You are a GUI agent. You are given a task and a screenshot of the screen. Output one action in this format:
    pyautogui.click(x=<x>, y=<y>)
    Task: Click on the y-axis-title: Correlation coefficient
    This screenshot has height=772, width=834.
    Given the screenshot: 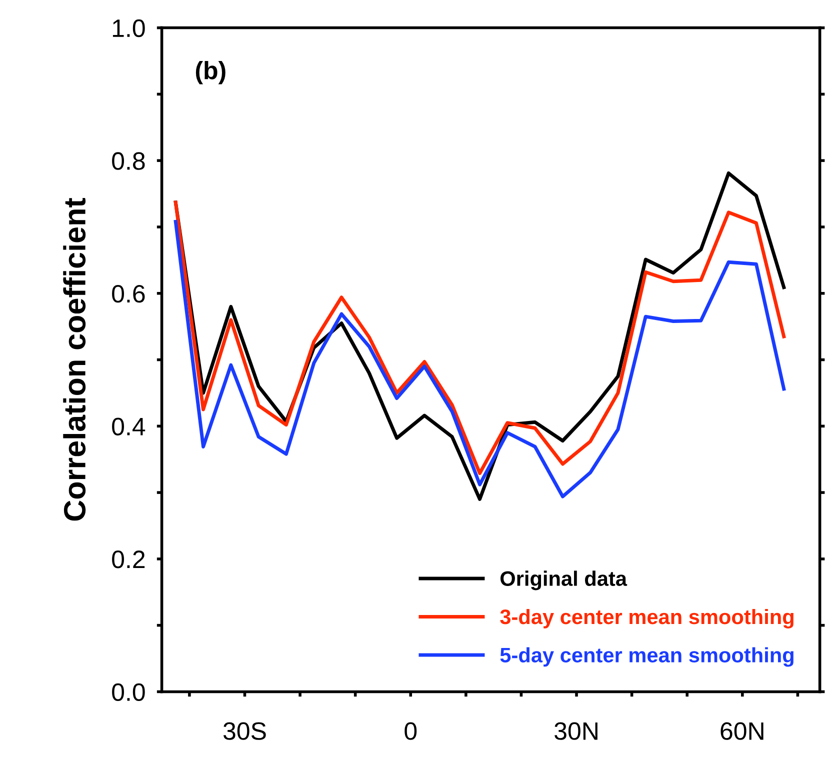 What is the action you would take?
    pyautogui.click(x=74, y=359)
    